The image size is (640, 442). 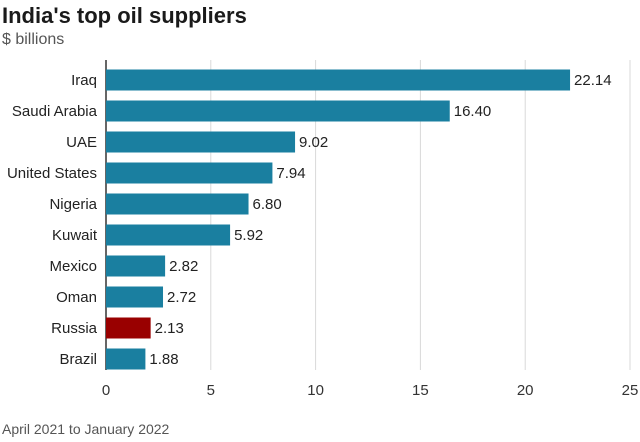 What do you see at coordinates (290, 173) in the screenshot?
I see `value-label: 7.94` at bounding box center [290, 173].